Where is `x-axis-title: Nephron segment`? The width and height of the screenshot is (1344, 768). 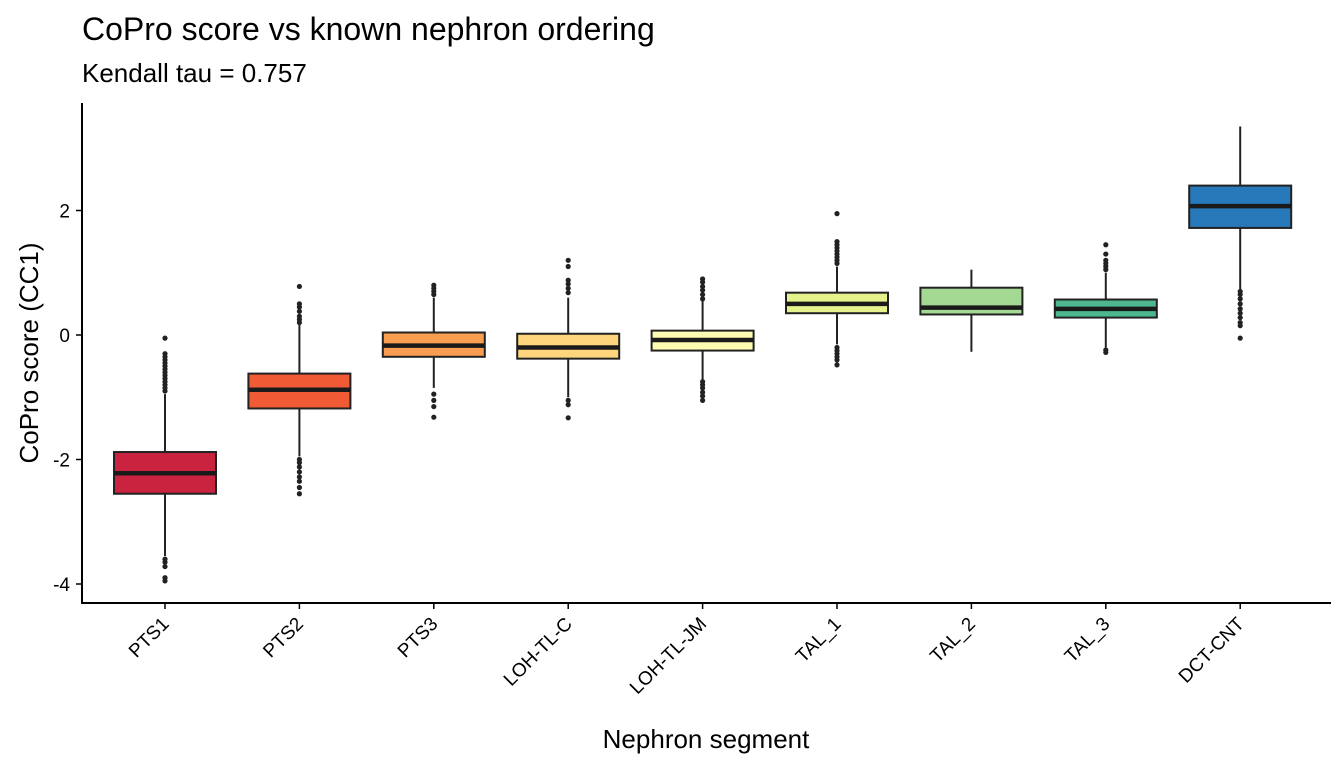
x-axis-title: Nephron segment is located at coordinates (706, 739).